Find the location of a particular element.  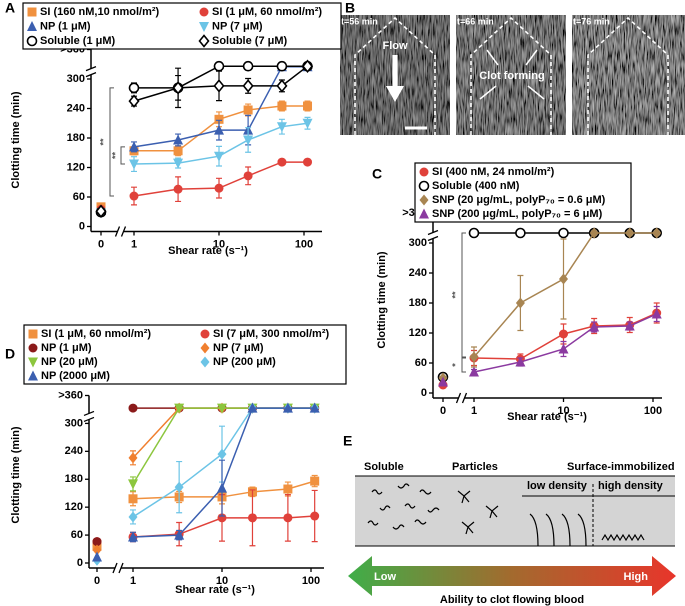

micrograph is located at coordinates (512, 75).